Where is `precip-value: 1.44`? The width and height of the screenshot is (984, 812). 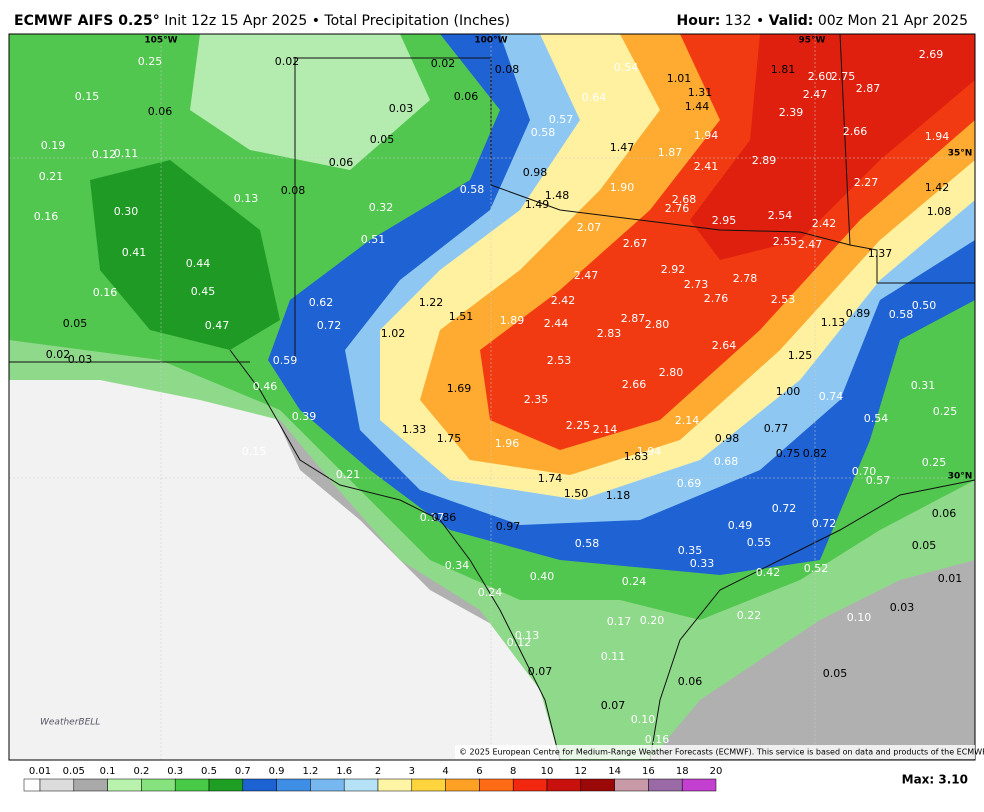 precip-value: 1.44 is located at coordinates (697, 106).